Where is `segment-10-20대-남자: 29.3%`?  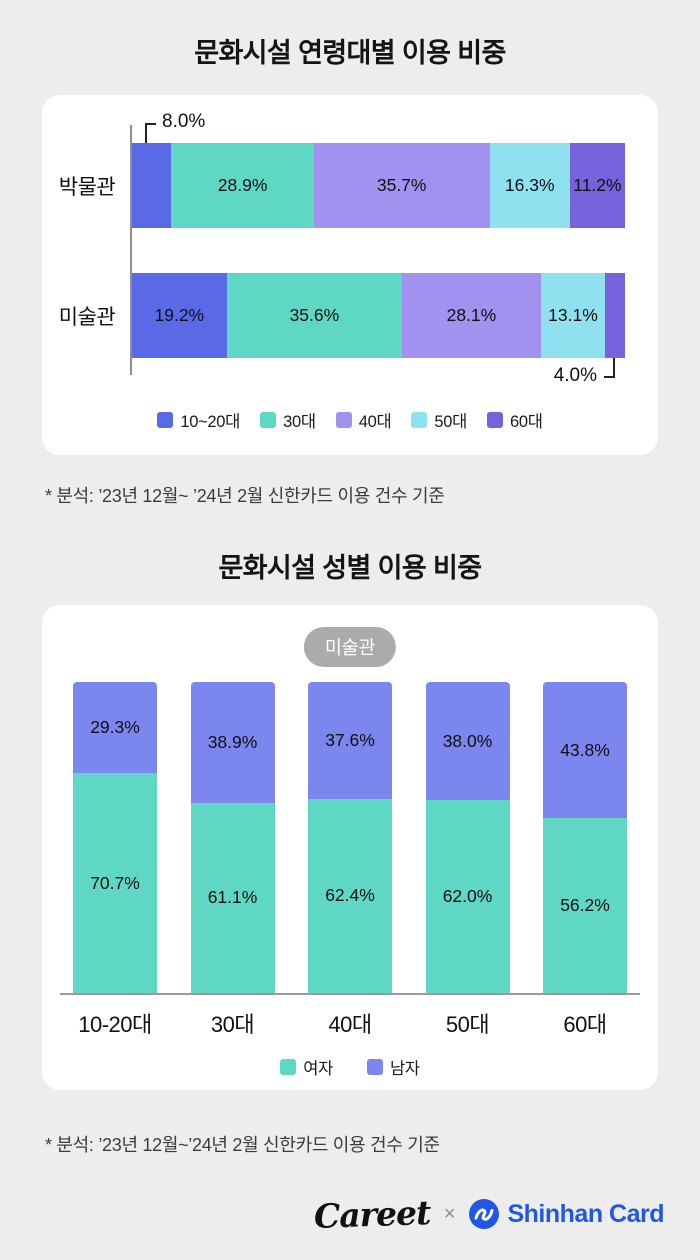 segment-10-20대-남자: 29.3% is located at coordinates (115, 728).